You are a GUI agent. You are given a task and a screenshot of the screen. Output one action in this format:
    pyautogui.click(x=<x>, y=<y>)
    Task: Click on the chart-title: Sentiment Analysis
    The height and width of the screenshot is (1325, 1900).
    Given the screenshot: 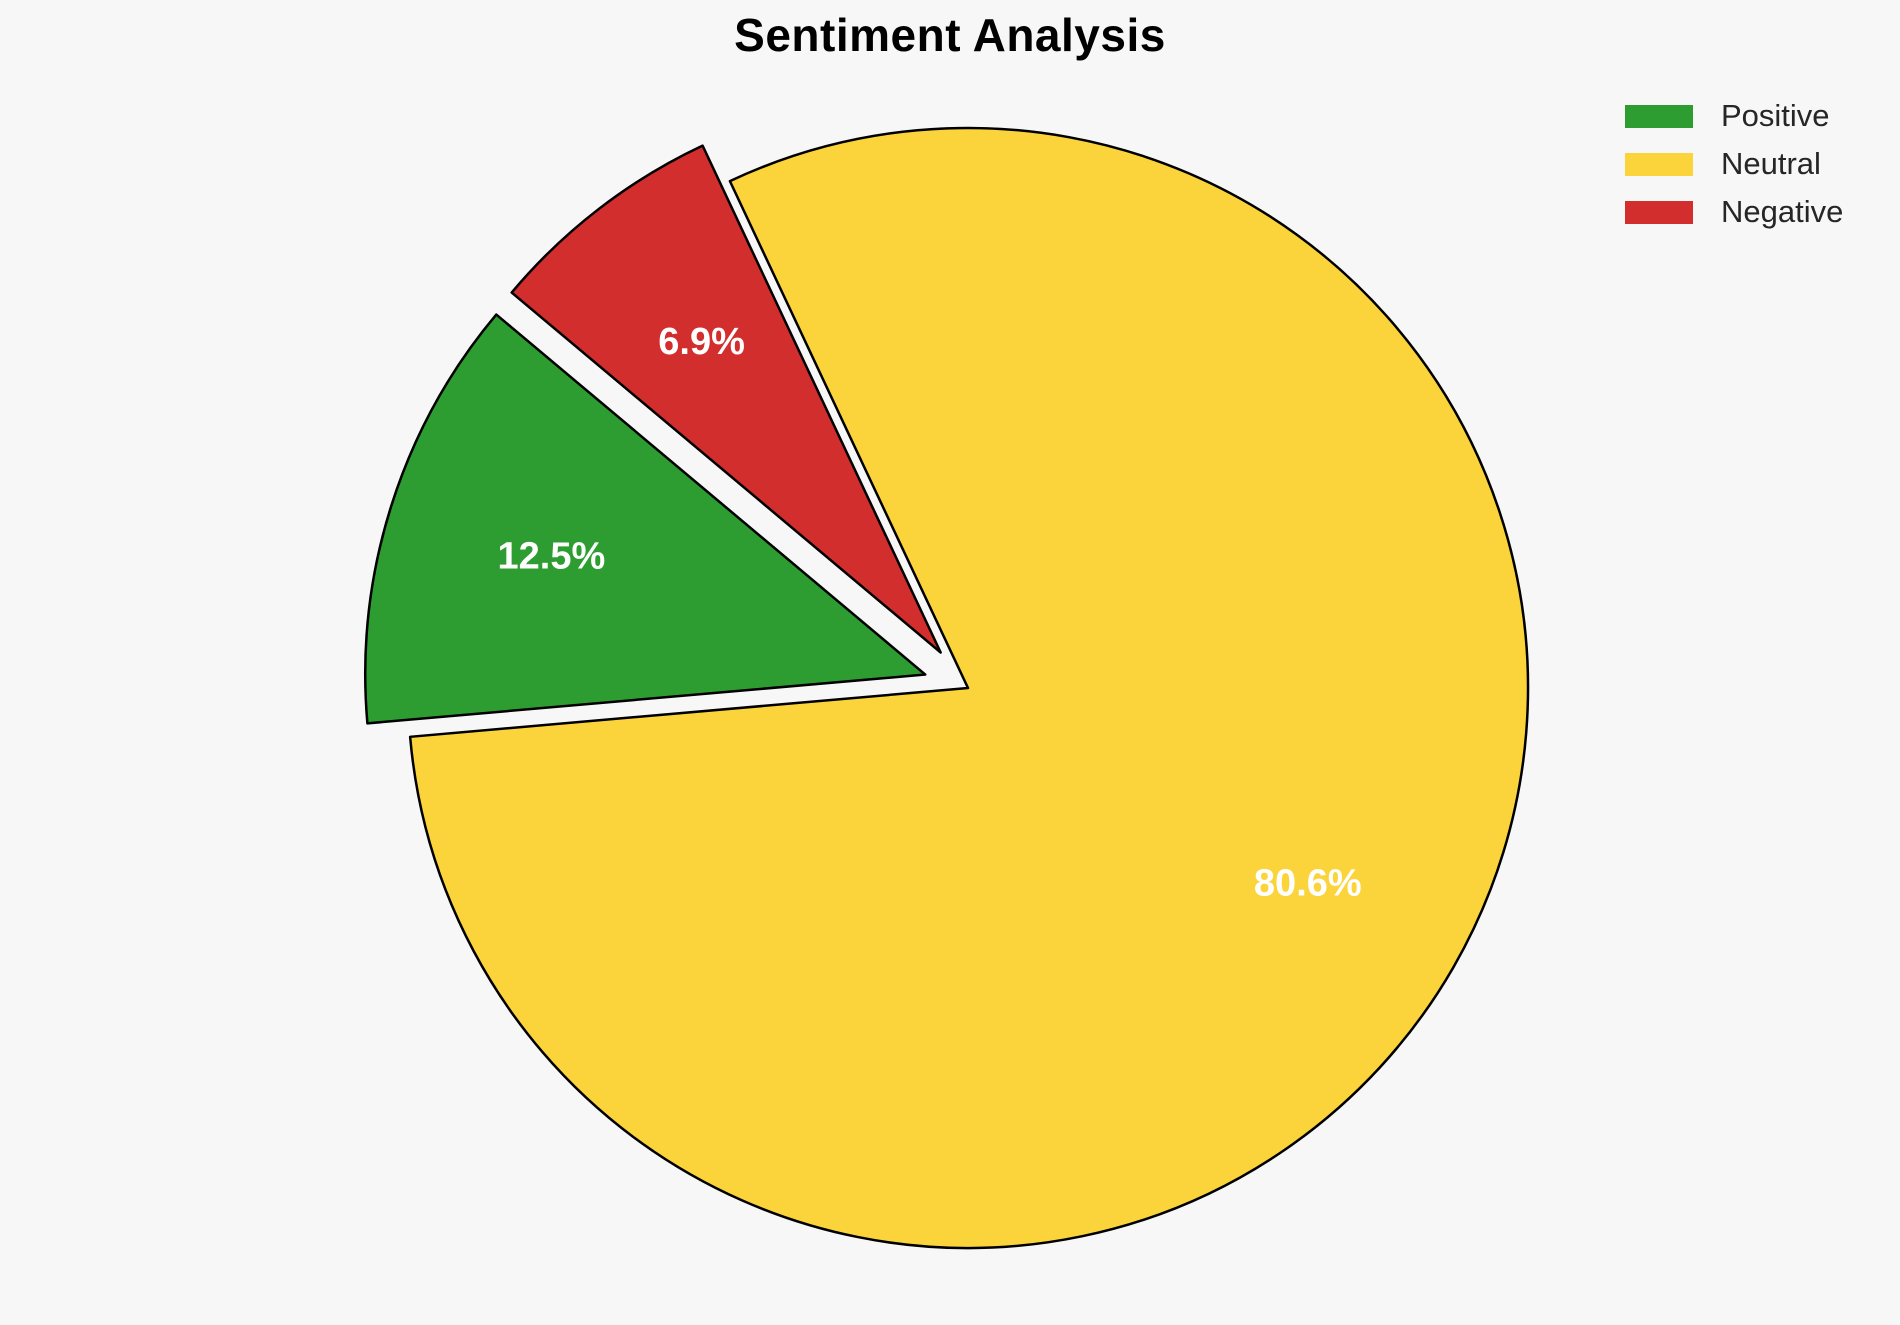 What is the action you would take?
    pyautogui.click(x=950, y=35)
    